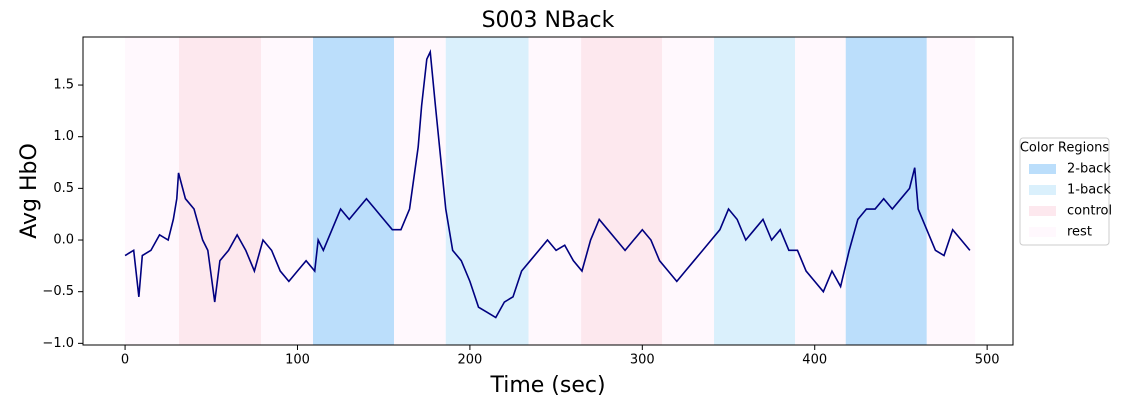 The height and width of the screenshot is (408, 1136). I want to click on x-tick-label: 400, so click(814, 360).